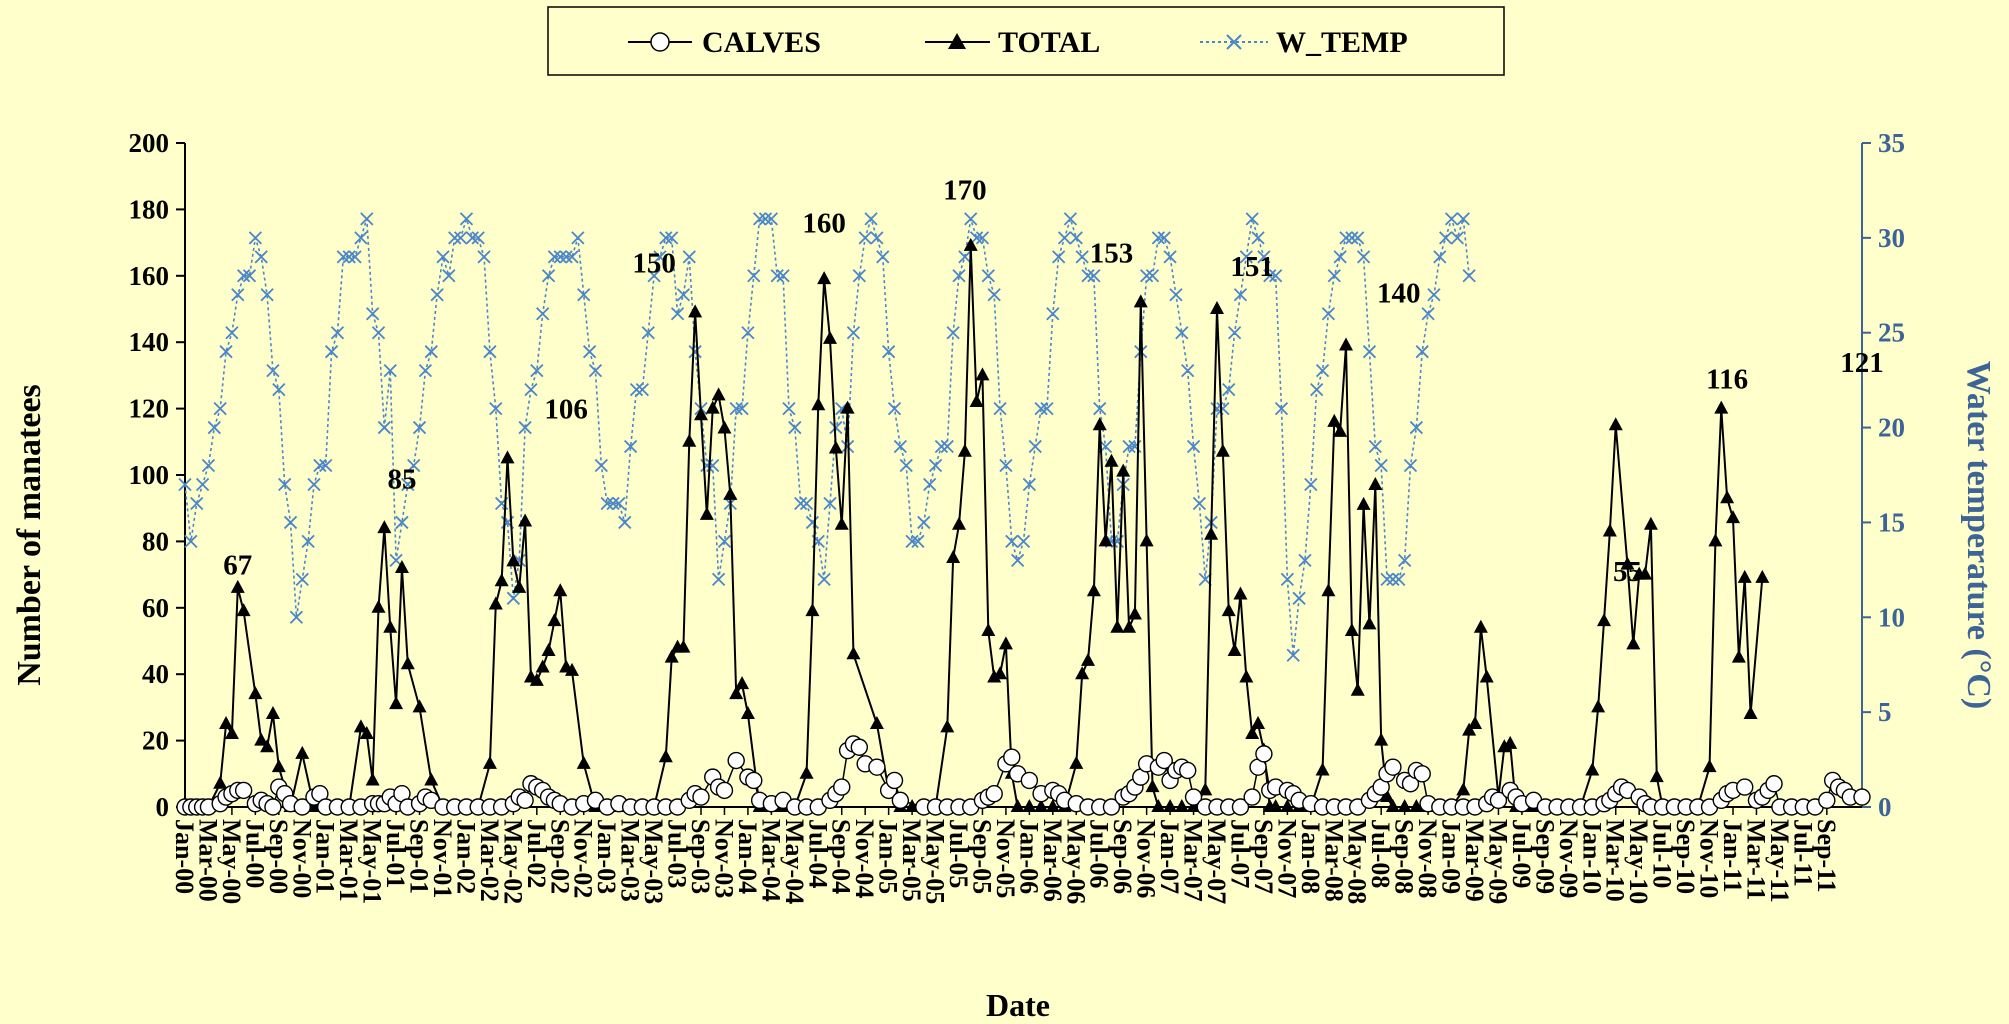 This screenshot has width=2009, height=1024. Describe the element at coordinates (1826, 856) in the screenshot. I see `x-tick-label: Sep-11` at that location.